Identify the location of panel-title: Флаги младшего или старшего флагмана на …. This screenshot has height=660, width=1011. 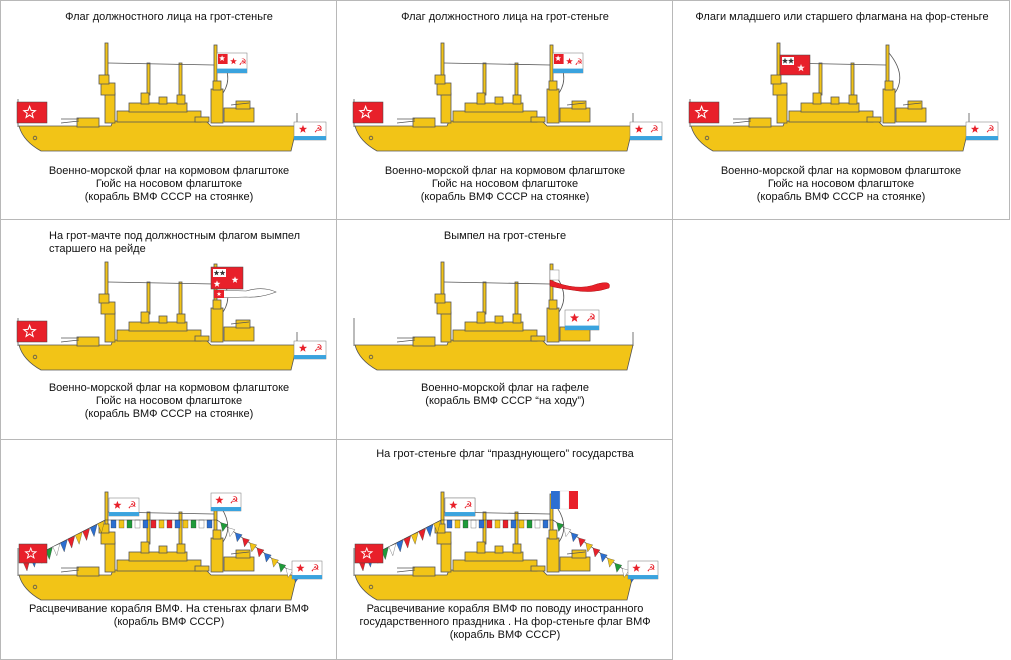
(842, 17).